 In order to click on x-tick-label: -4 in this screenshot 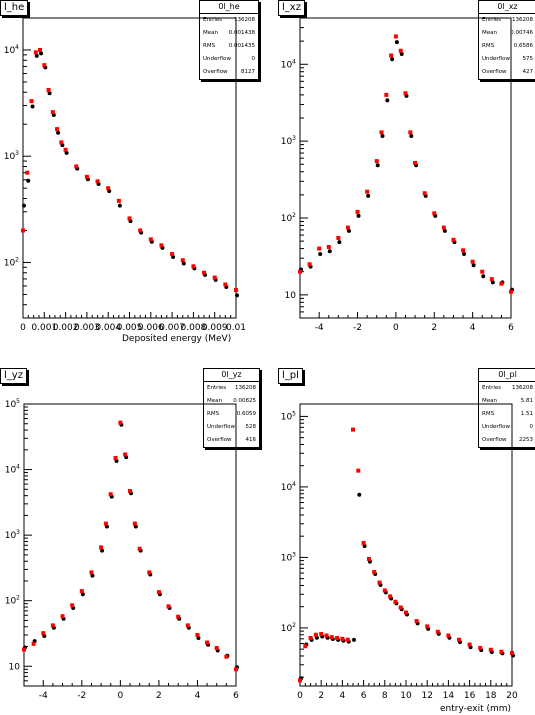, I will do `click(43, 696)`.